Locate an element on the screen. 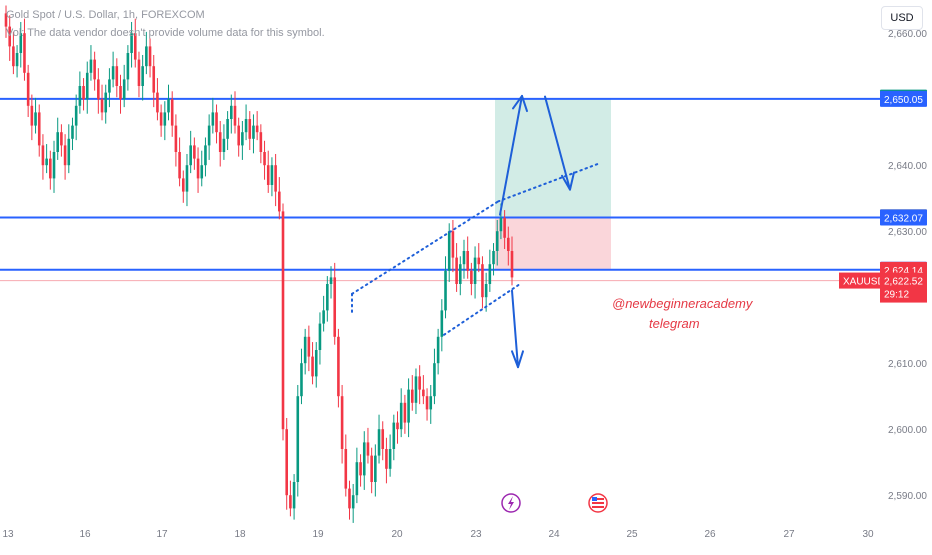 The width and height of the screenshot is (932, 555). us-flag-event-icon is located at coordinates (598, 503).